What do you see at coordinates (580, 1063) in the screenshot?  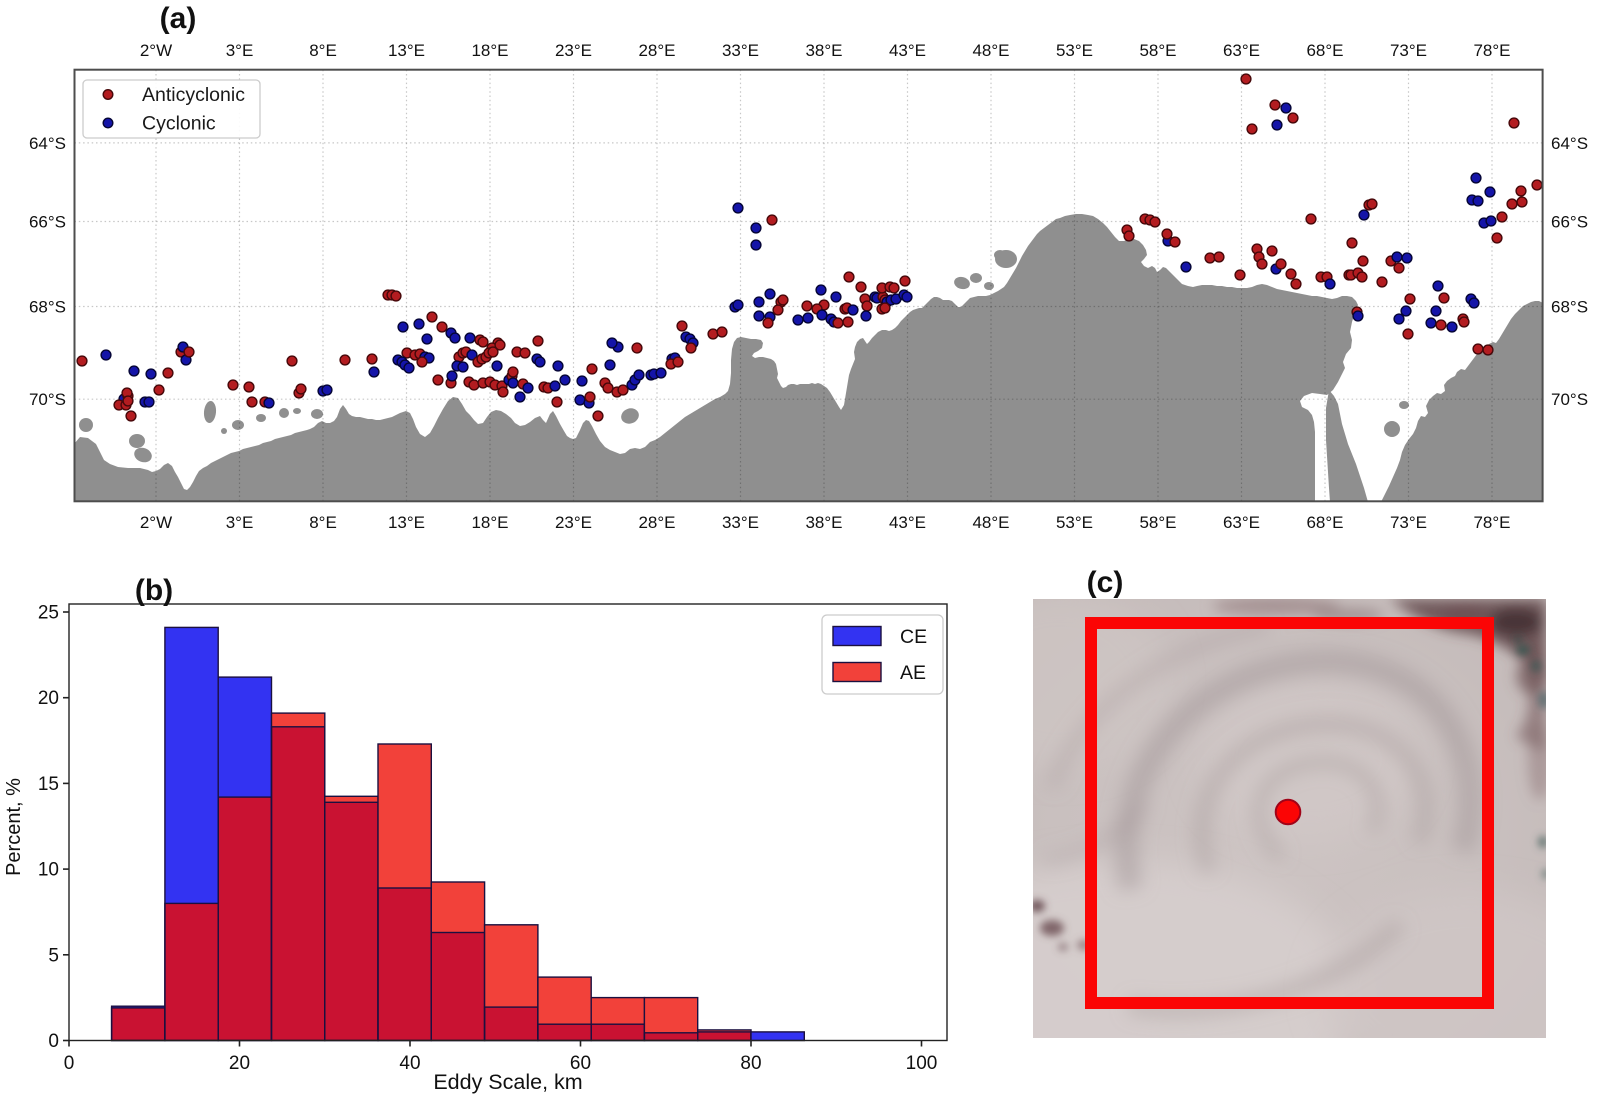 I see `svg-text: 60` at bounding box center [580, 1063].